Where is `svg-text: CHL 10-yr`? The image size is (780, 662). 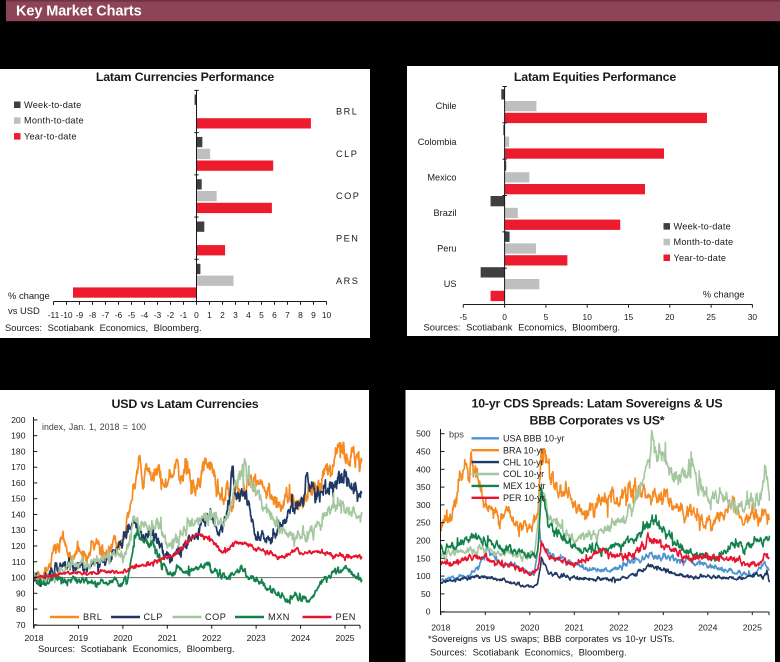
svg-text: CHL 10-yr is located at coordinates (523, 462).